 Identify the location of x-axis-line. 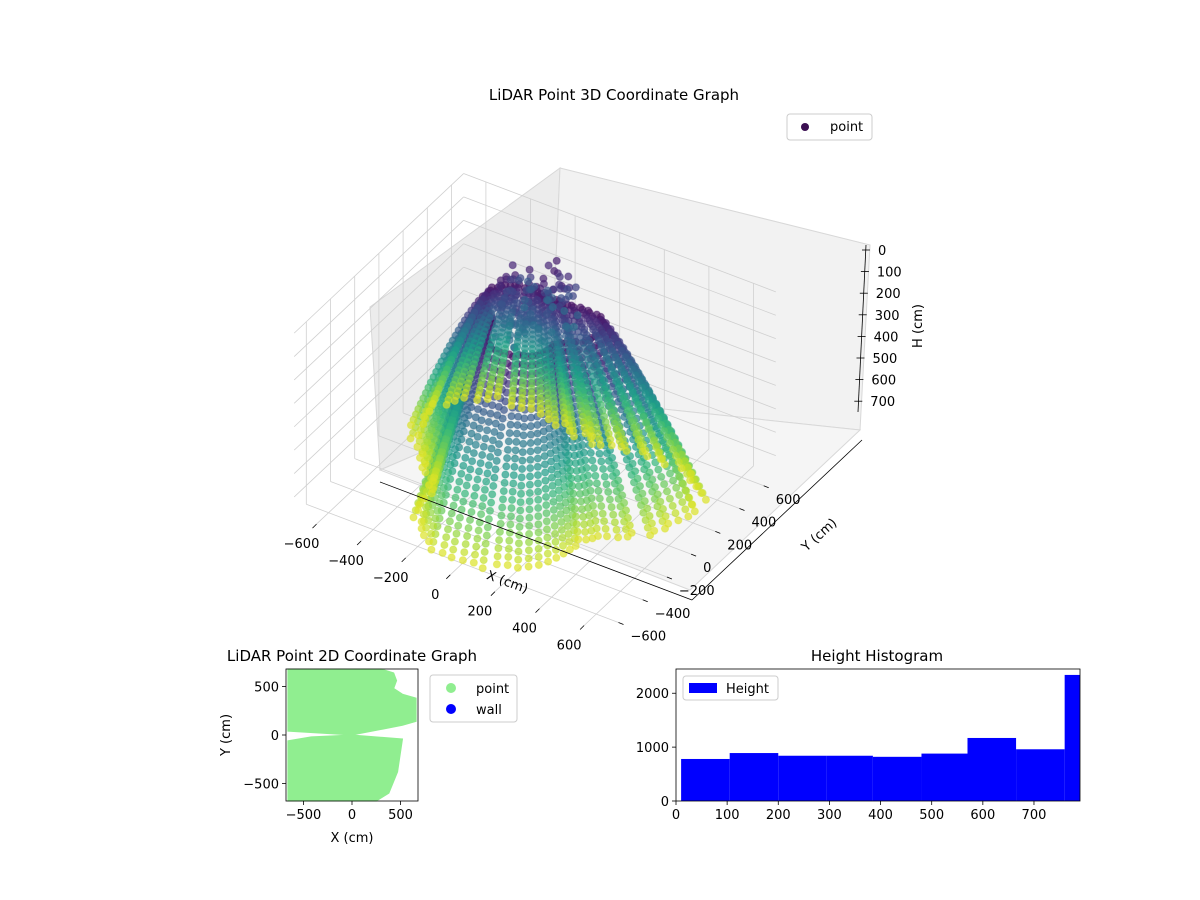
(536, 541).